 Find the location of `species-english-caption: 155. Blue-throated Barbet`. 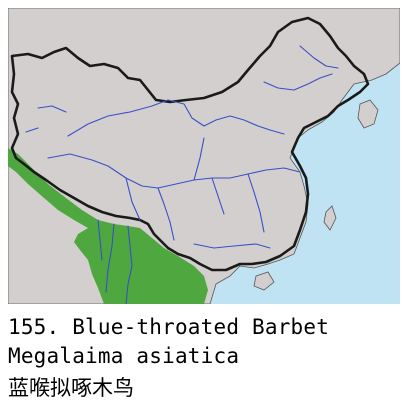

species-english-caption: 155. Blue-throated Barbet is located at coordinates (208, 327).